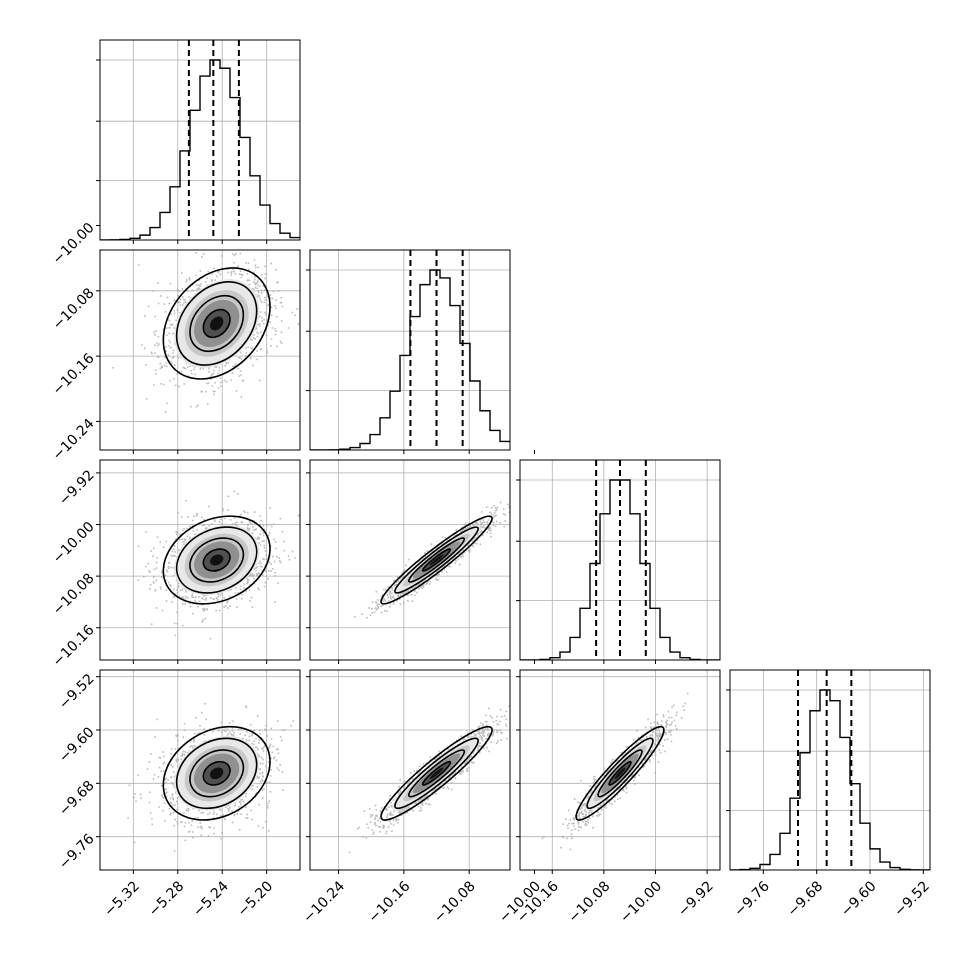 The image size is (970, 970). I want to click on y-tick-label: −10.24, so click(74, 440).